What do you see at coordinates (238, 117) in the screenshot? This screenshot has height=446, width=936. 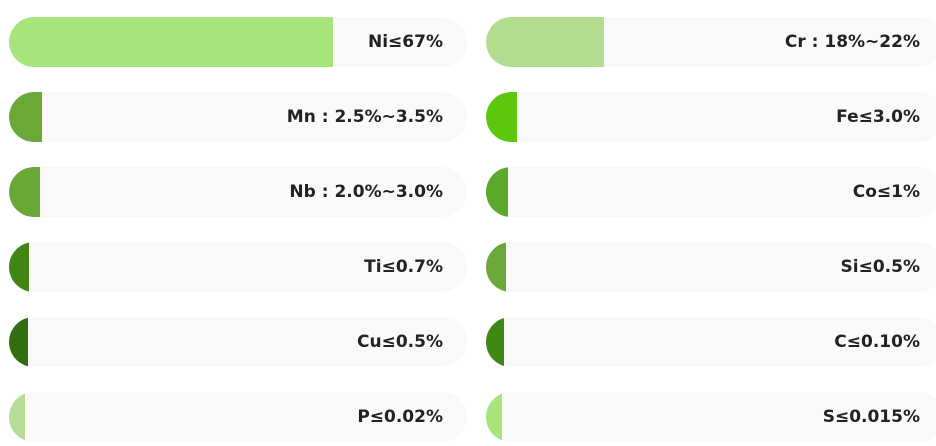 I see `element-bar-mn: Mn : 2.5%~3.5%` at bounding box center [238, 117].